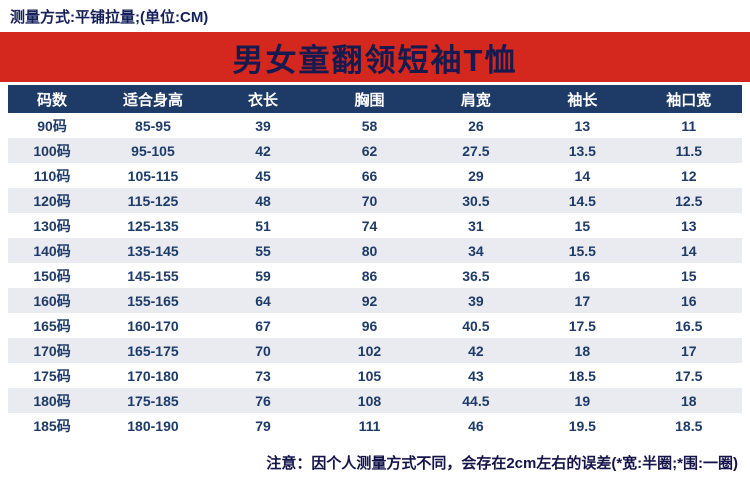  What do you see at coordinates (369, 350) in the screenshot?
I see `table-cell: 102` at bounding box center [369, 350].